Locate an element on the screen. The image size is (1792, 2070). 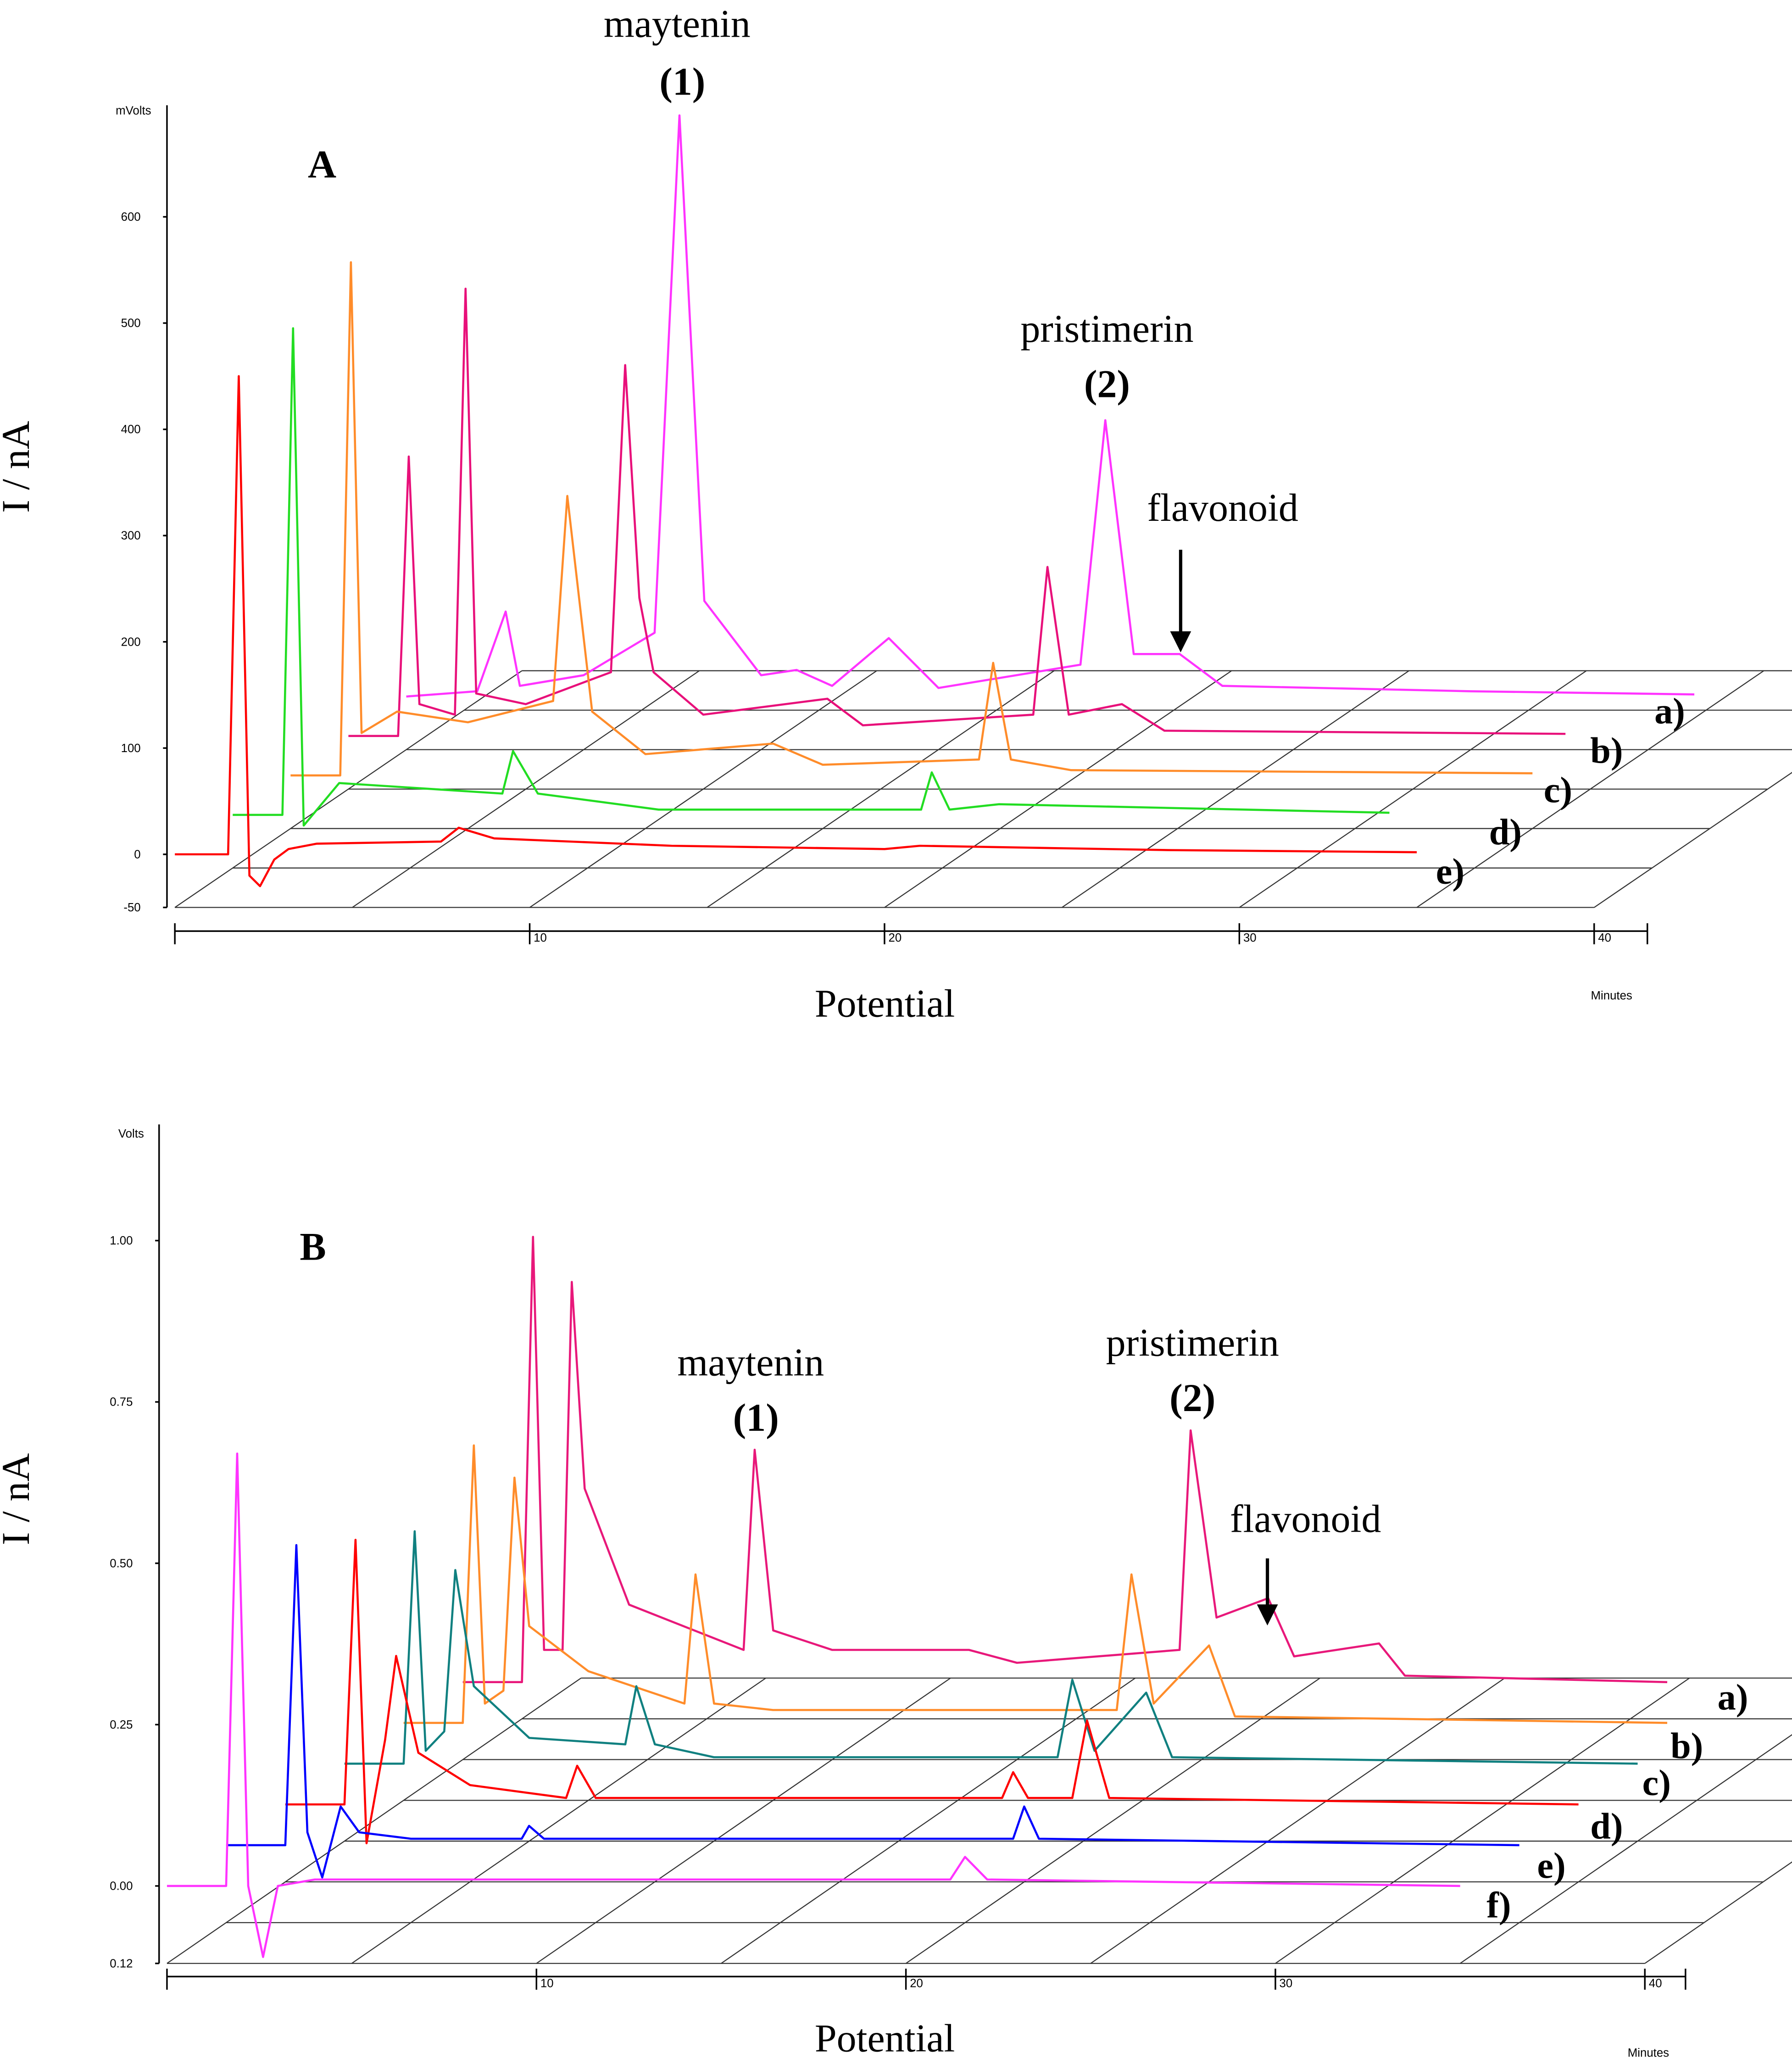
y-tick-label: 0.12 is located at coordinates (121, 1964).